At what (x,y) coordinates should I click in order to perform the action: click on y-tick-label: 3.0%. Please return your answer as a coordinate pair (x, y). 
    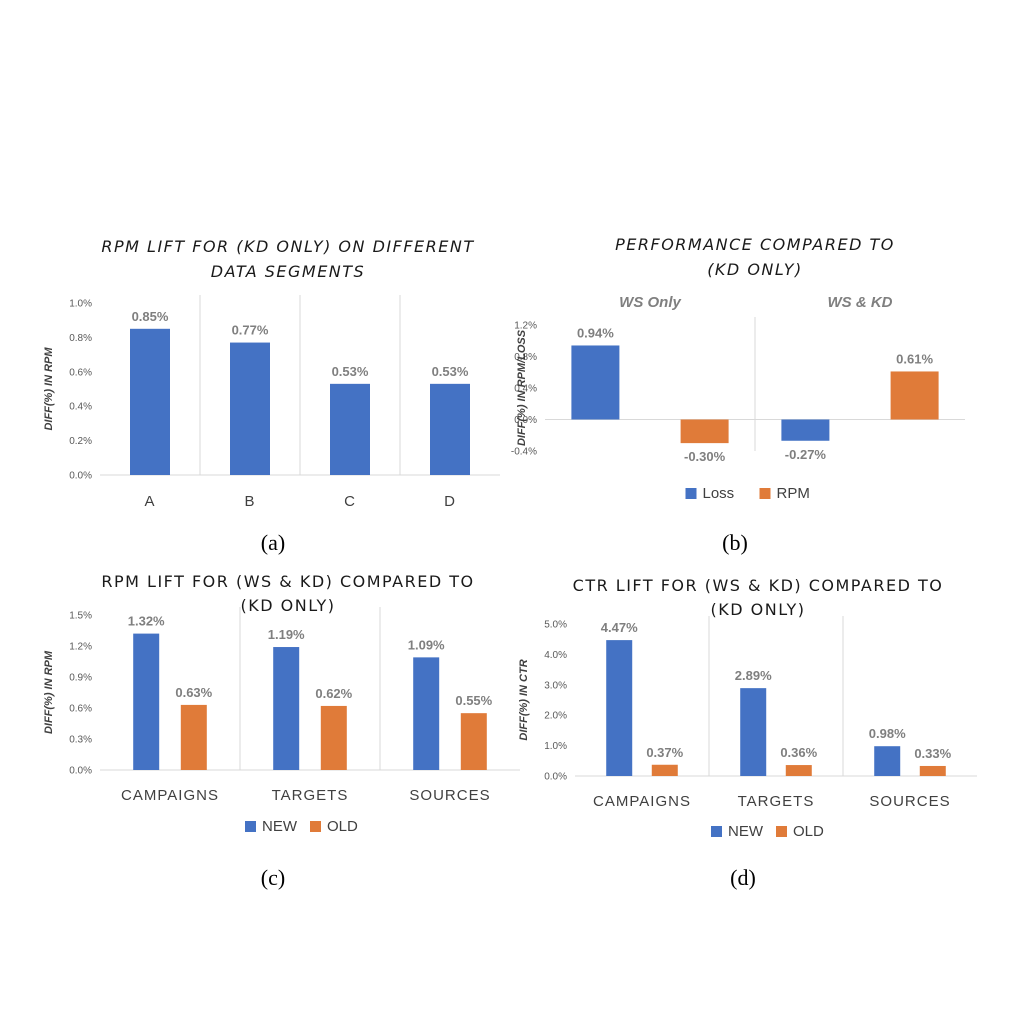
    Looking at the image, I should click on (555, 685).